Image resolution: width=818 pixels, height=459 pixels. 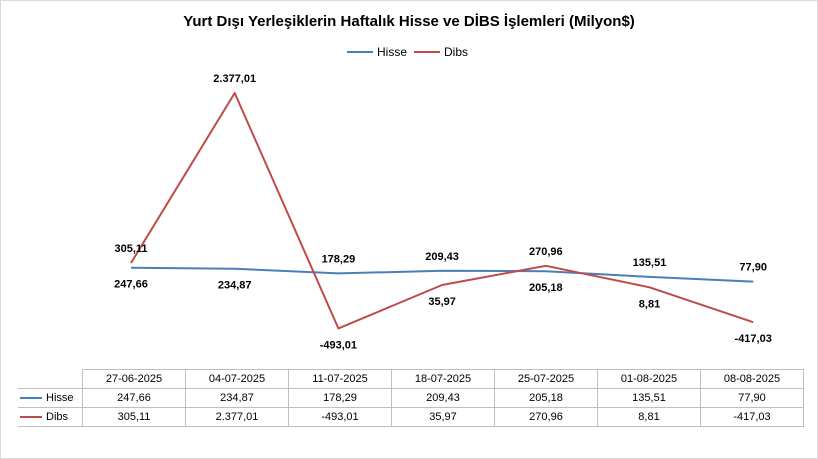 I want to click on data-label-hisse: 247,66, so click(x=131, y=285).